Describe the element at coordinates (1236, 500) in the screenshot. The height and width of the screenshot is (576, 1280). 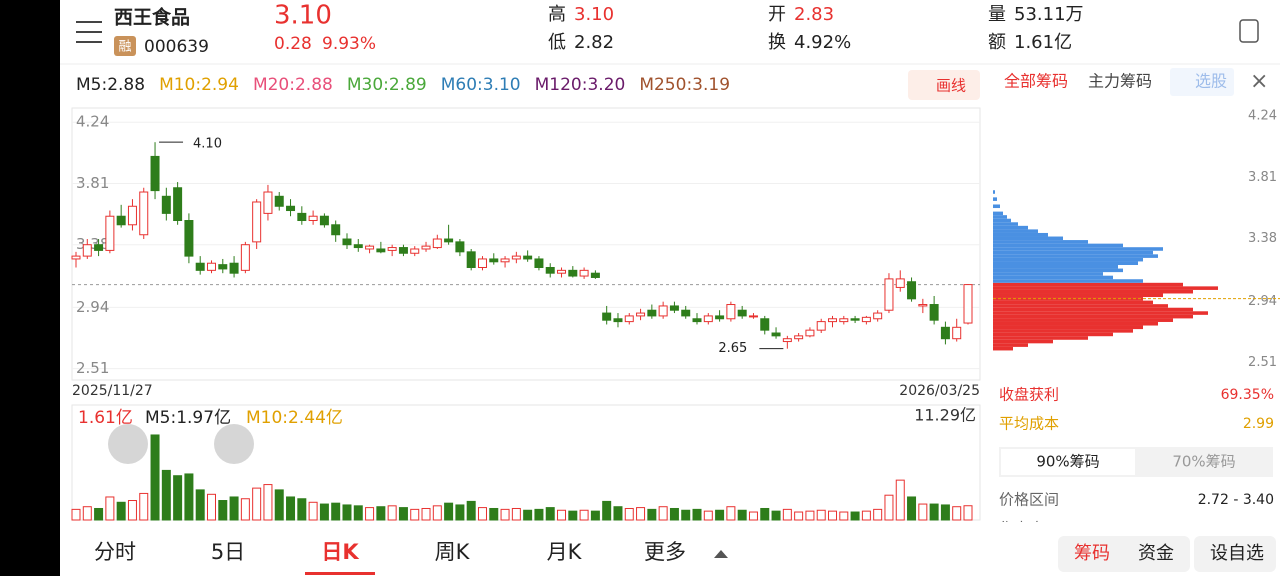
I see `stat-value: 2.72 - 3.40` at that location.